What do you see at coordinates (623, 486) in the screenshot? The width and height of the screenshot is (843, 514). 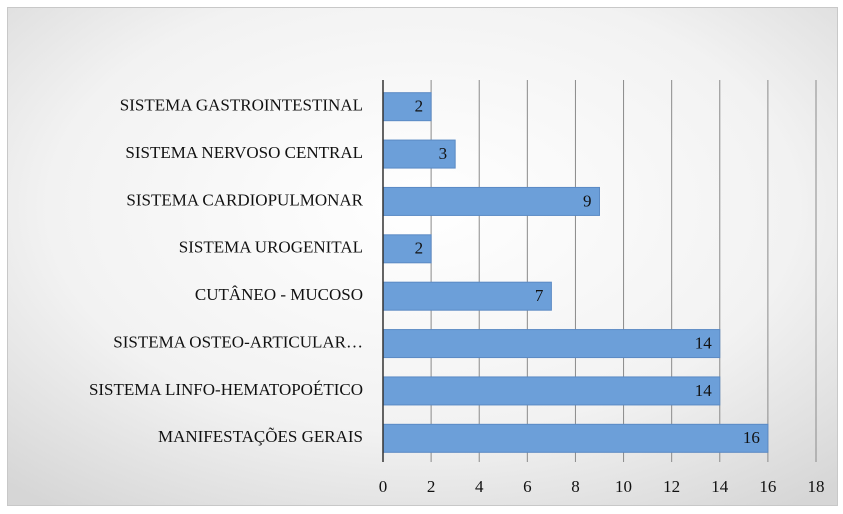 I see `x-tick-label: 10` at bounding box center [623, 486].